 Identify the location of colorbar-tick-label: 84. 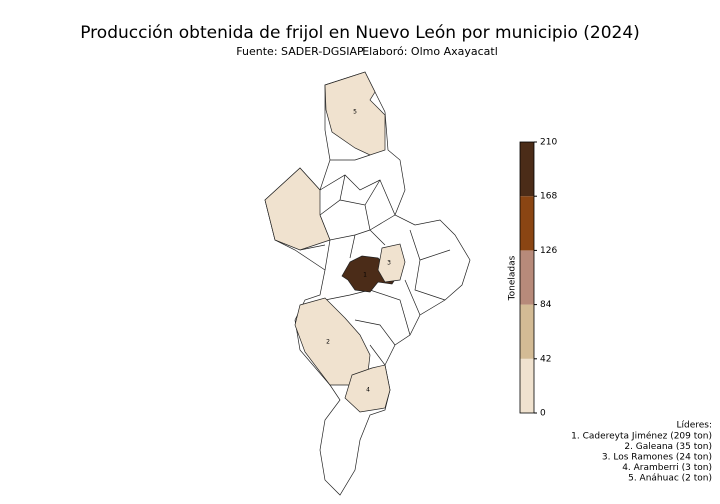
(546, 305).